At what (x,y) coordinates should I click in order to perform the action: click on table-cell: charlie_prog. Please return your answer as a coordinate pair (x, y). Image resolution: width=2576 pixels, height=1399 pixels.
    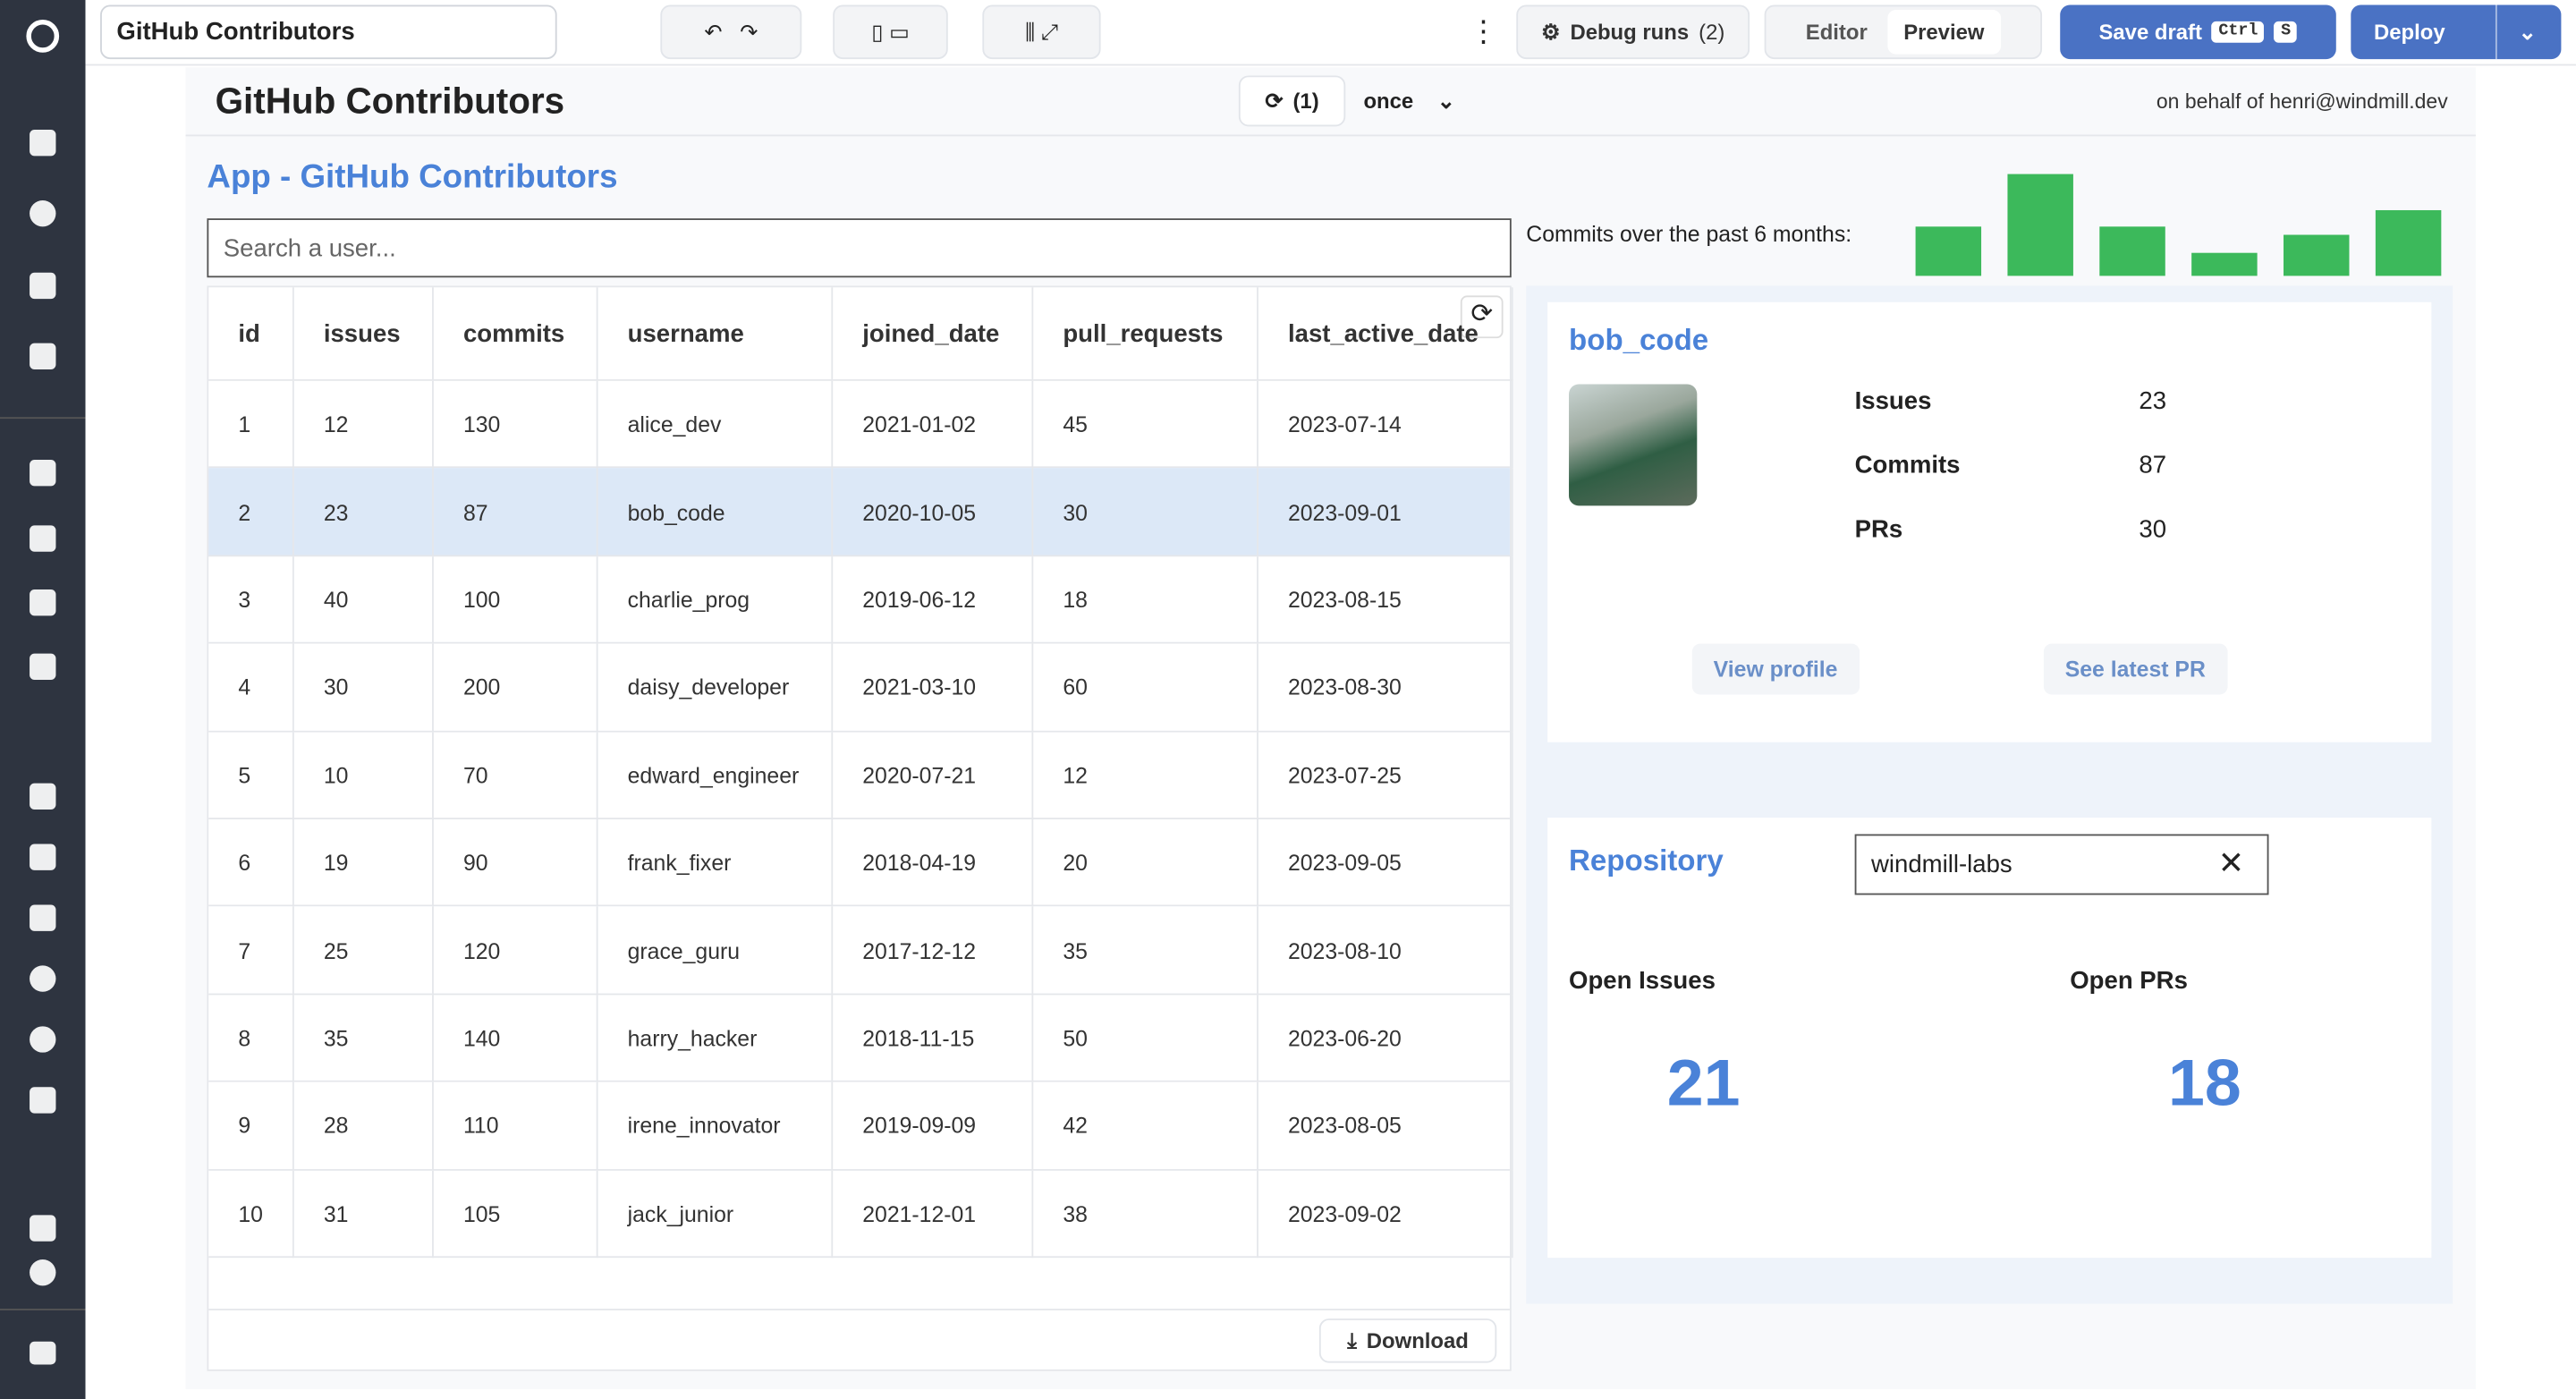
    Looking at the image, I should click on (716, 599).